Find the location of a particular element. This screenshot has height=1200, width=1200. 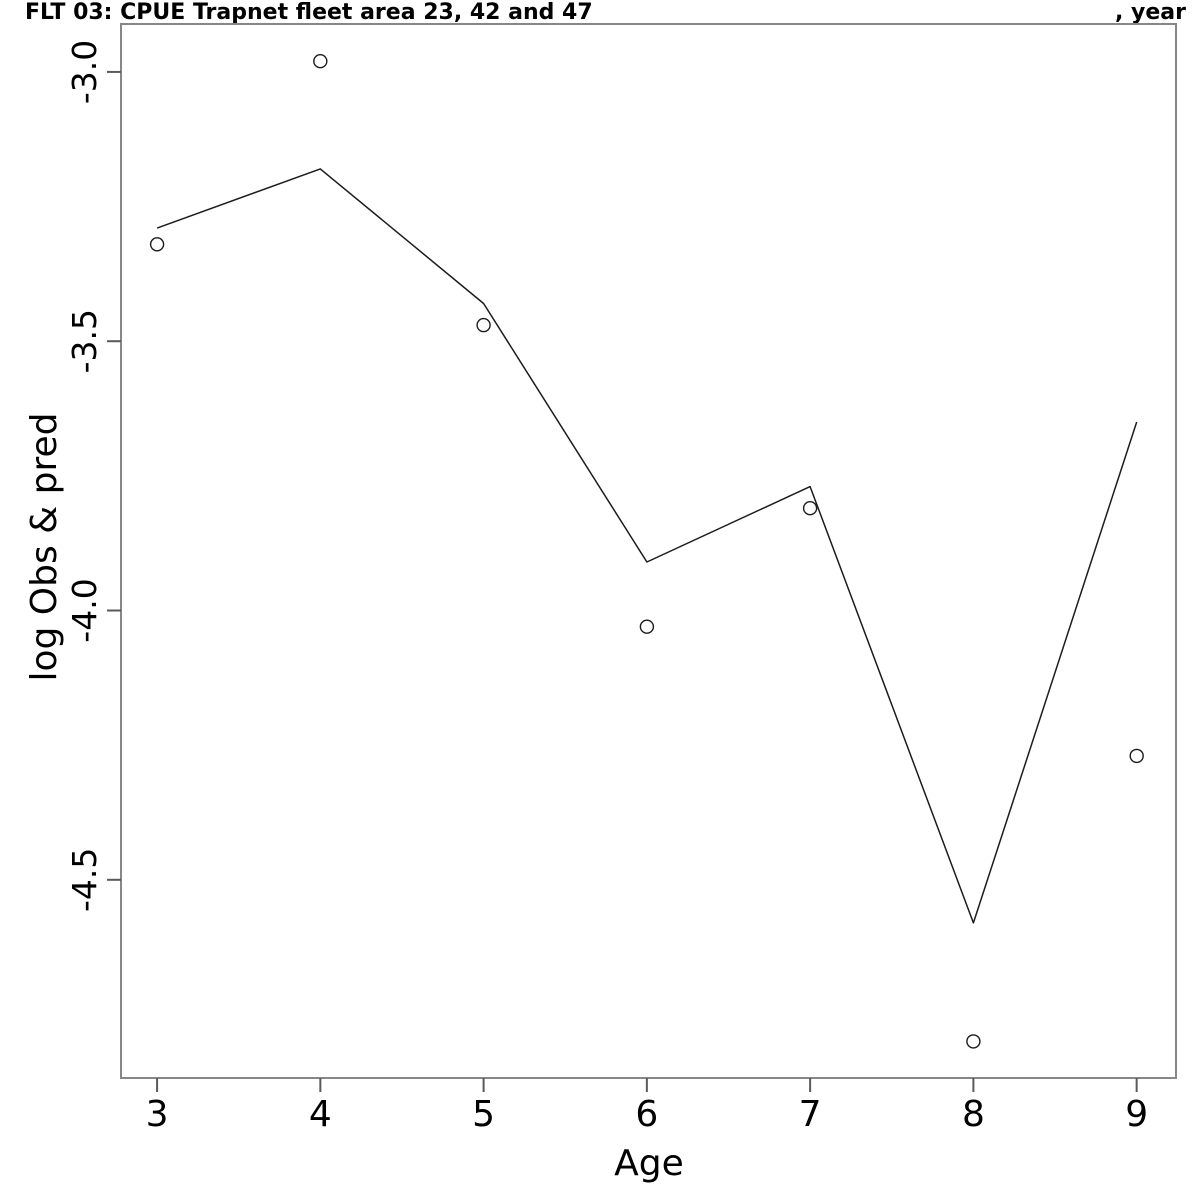

x-tick-label: 6 is located at coordinates (646, 1114).